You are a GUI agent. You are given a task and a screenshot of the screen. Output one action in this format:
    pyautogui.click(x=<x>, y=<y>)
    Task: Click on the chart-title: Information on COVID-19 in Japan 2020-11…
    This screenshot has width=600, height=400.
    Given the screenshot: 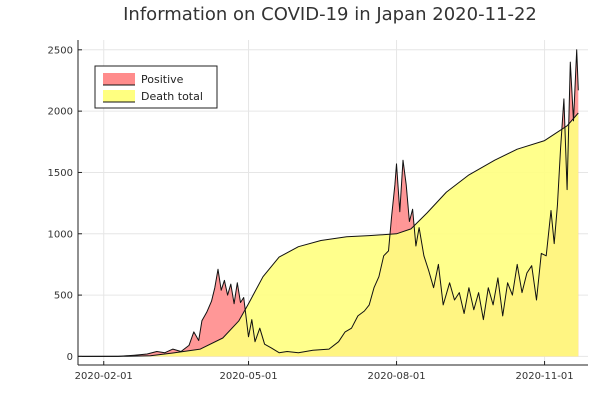 What is the action you would take?
    pyautogui.click(x=330, y=14)
    